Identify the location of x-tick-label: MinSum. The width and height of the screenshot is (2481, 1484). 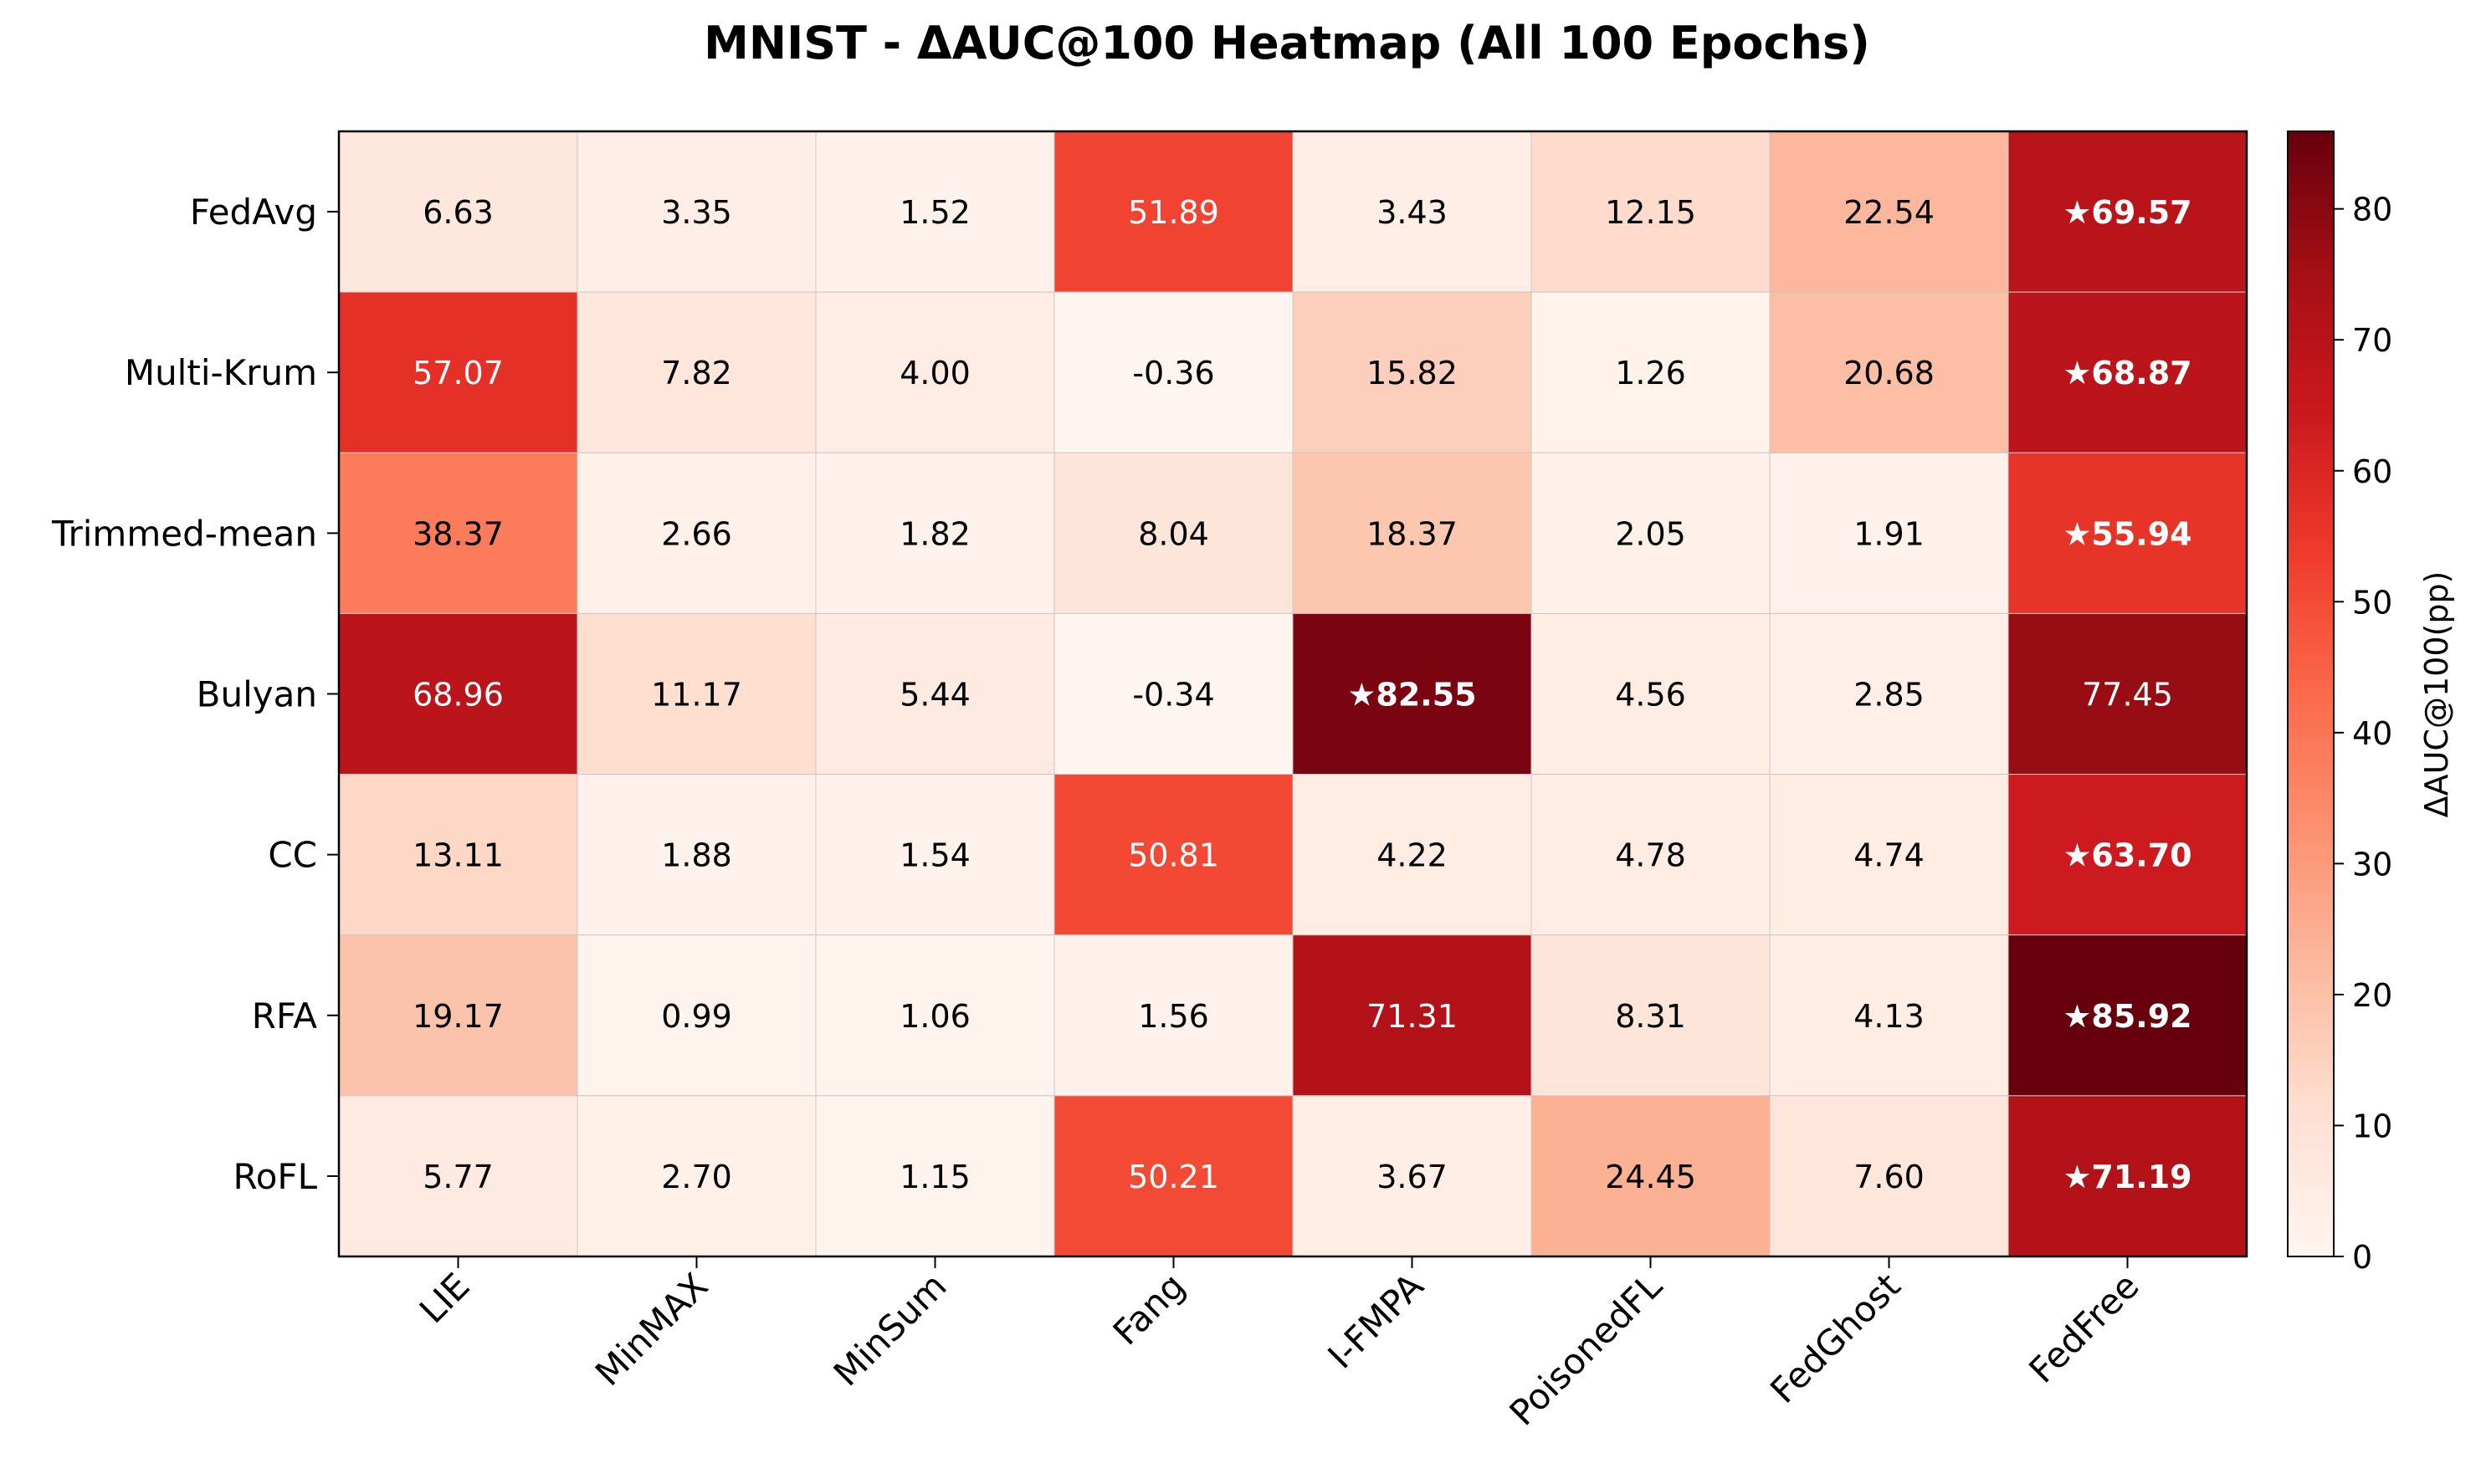
(890, 1329).